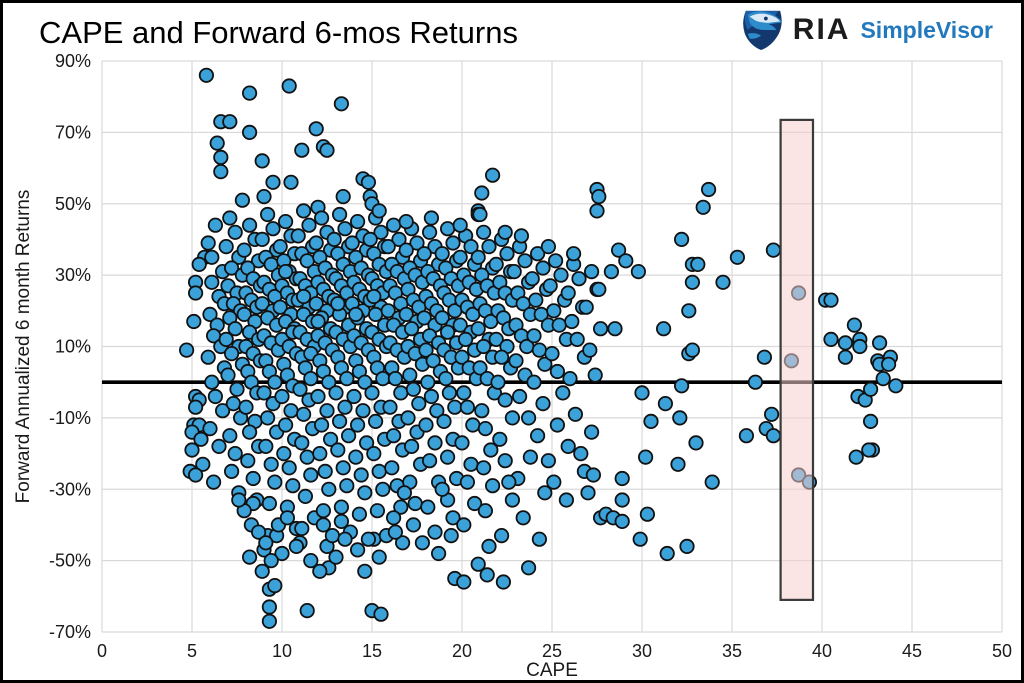 The height and width of the screenshot is (683, 1024). Describe the element at coordinates (192, 651) in the screenshot. I see `x-tick-label: 5` at that location.